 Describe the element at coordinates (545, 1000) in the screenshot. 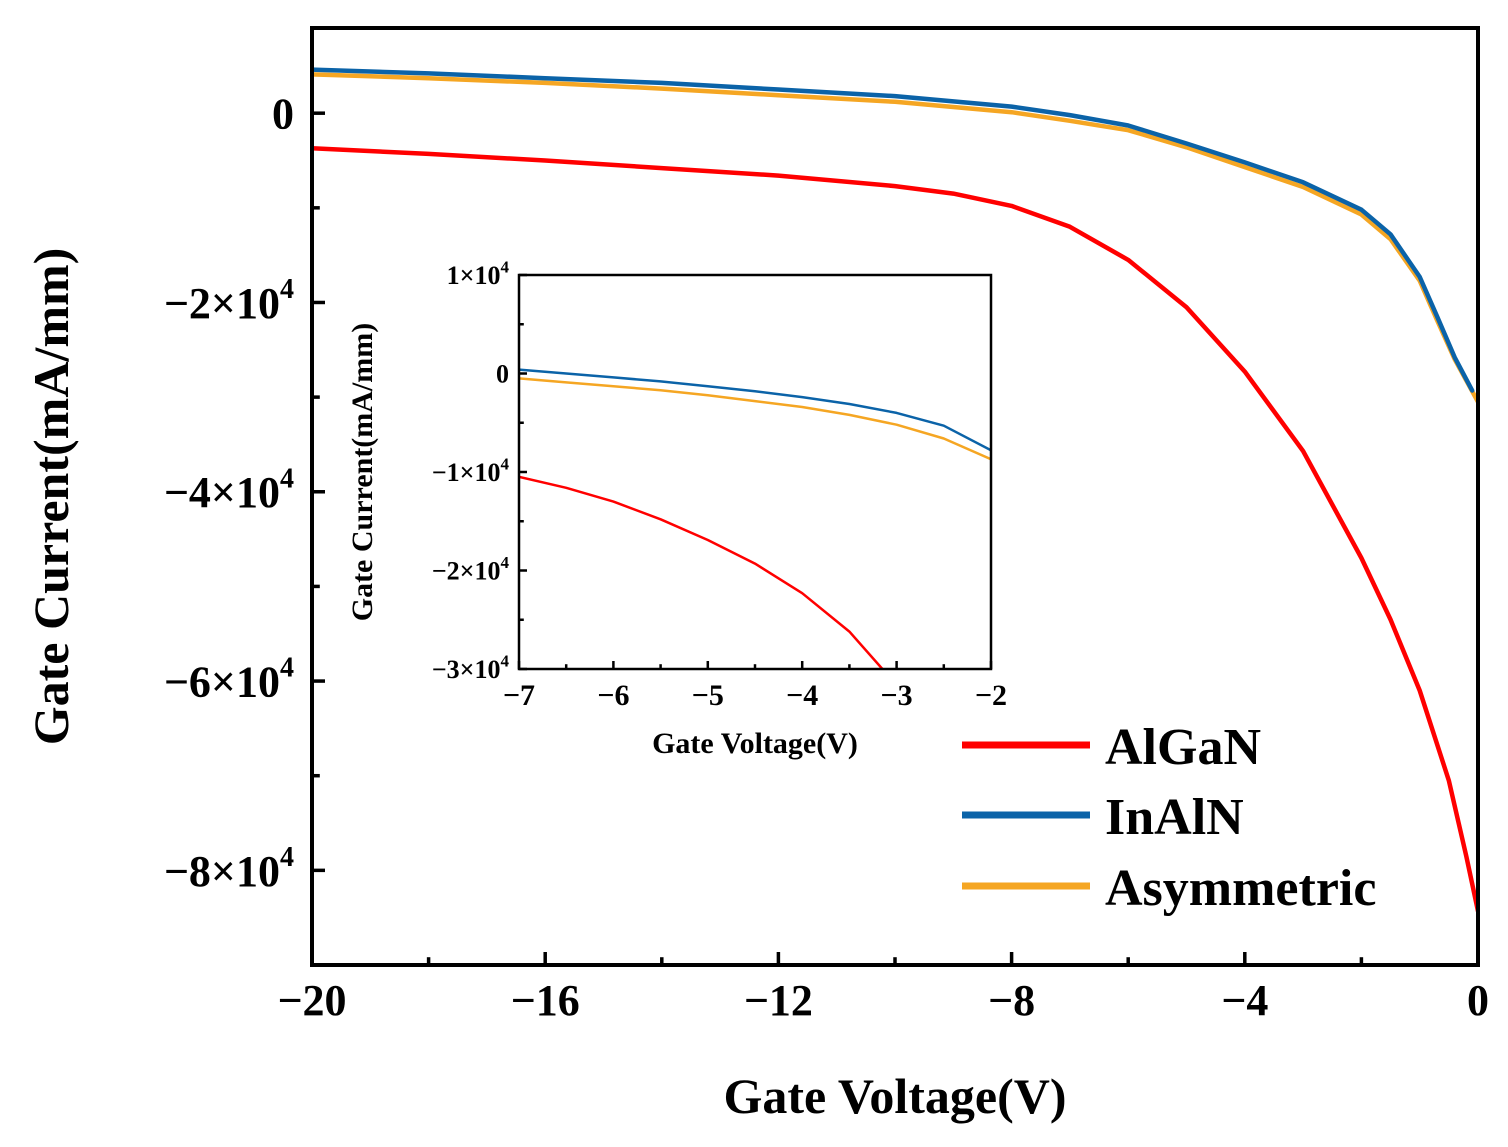

I see `main-x-tick-label: −16` at that location.